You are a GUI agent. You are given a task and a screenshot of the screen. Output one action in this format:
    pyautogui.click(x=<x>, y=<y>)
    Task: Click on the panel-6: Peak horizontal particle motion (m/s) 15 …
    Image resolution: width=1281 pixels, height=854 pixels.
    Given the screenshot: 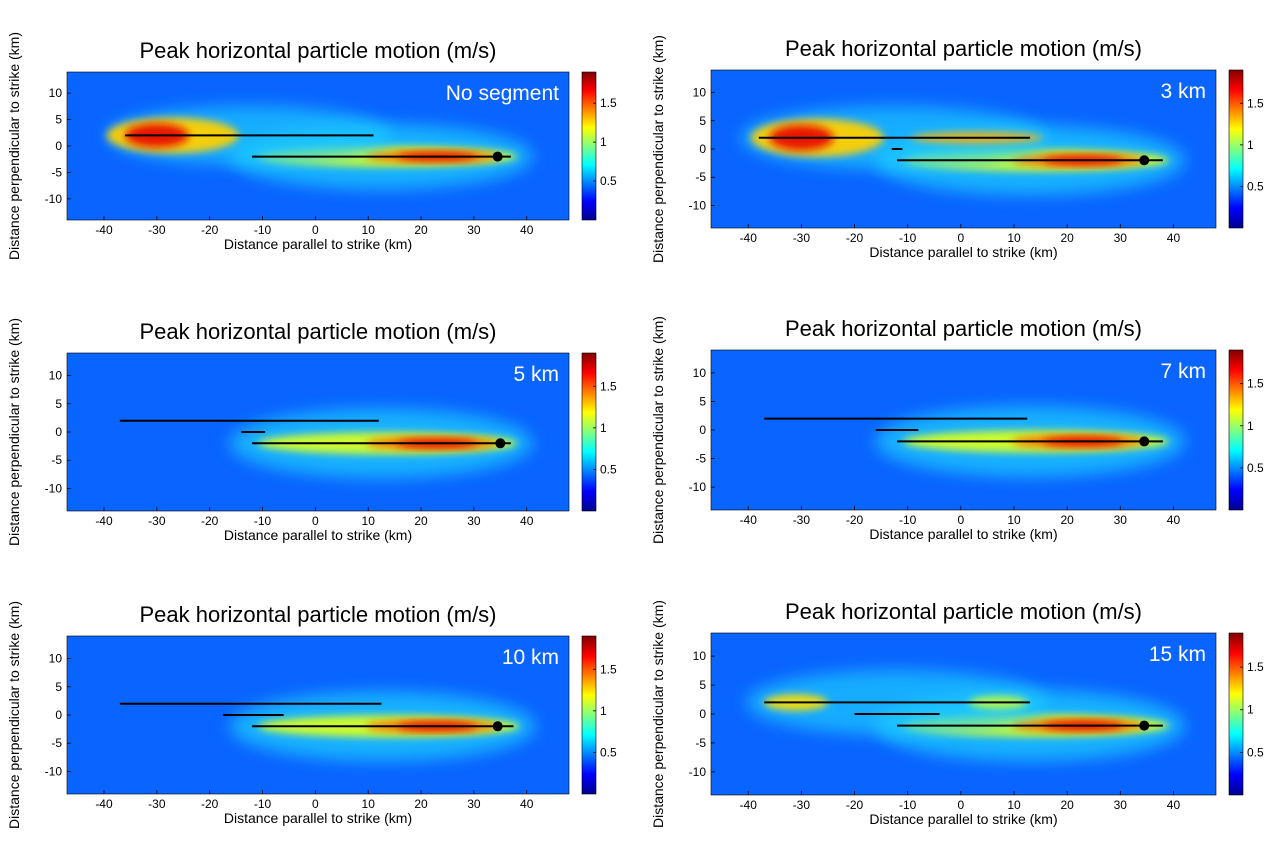 What is the action you would take?
    pyautogui.click(x=957, y=713)
    